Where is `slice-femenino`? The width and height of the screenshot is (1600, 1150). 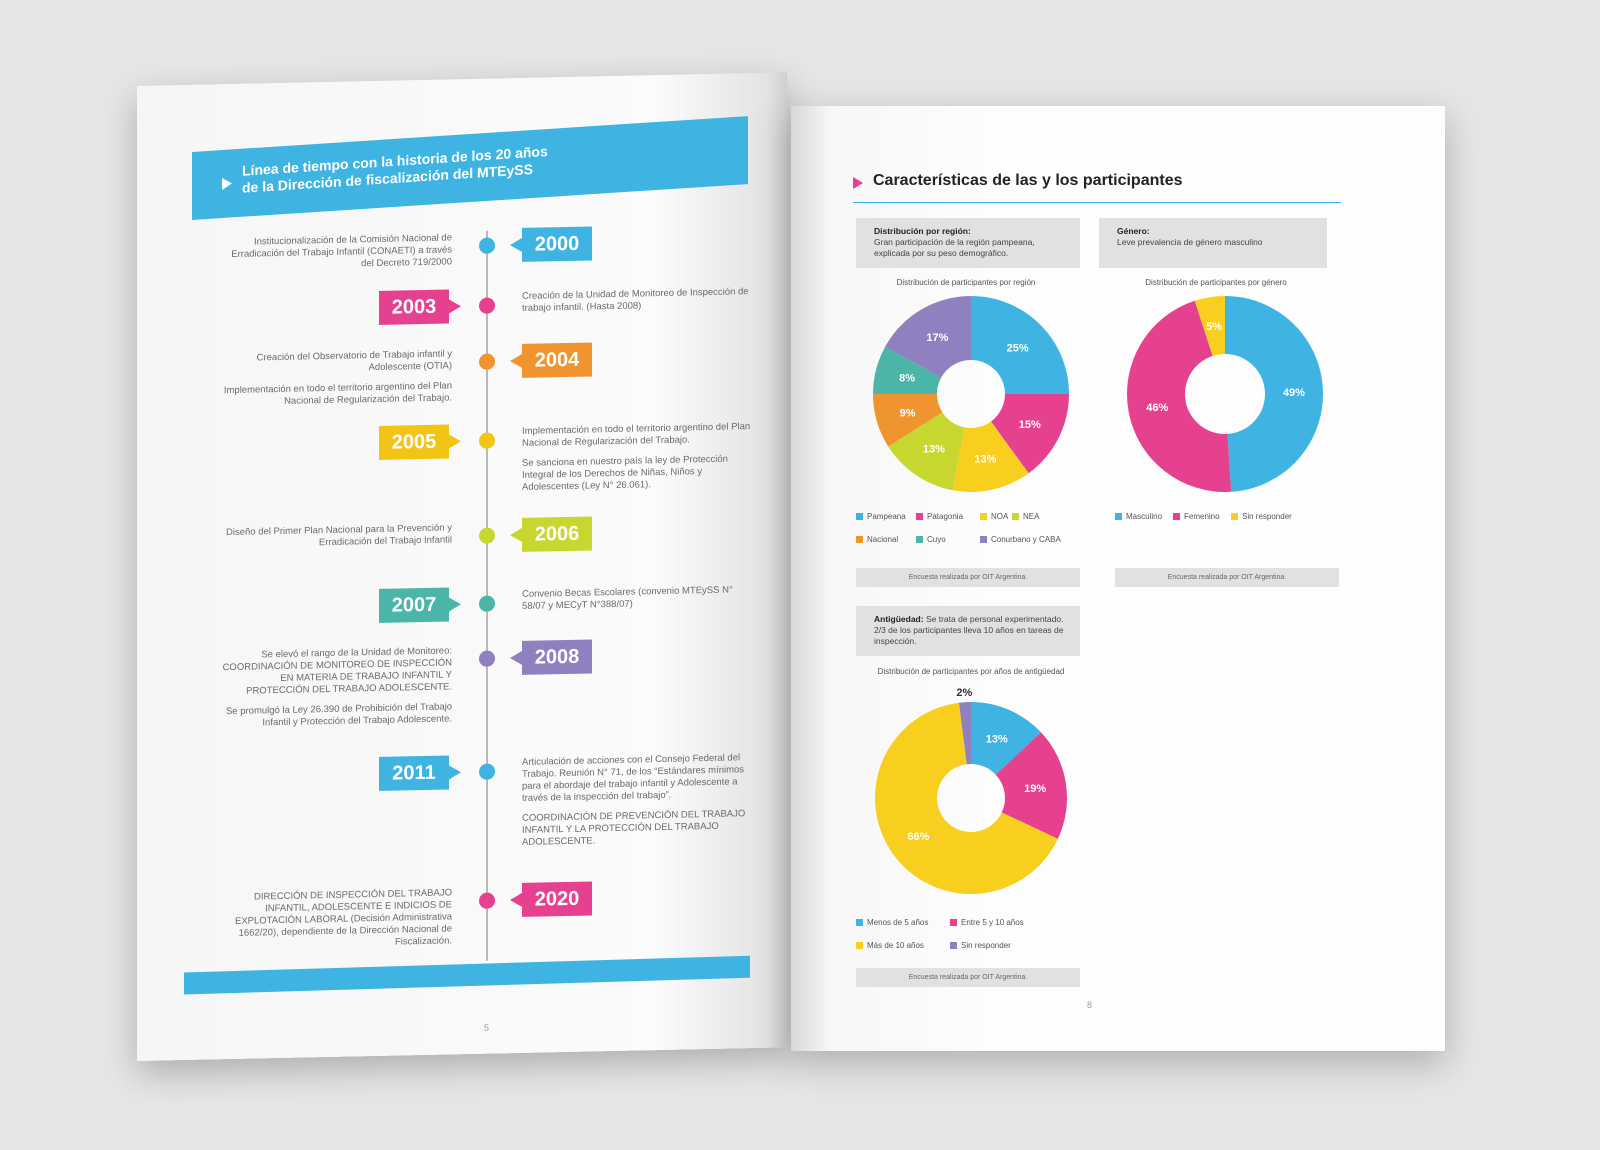
slice-femenino is located at coordinates (1179, 396).